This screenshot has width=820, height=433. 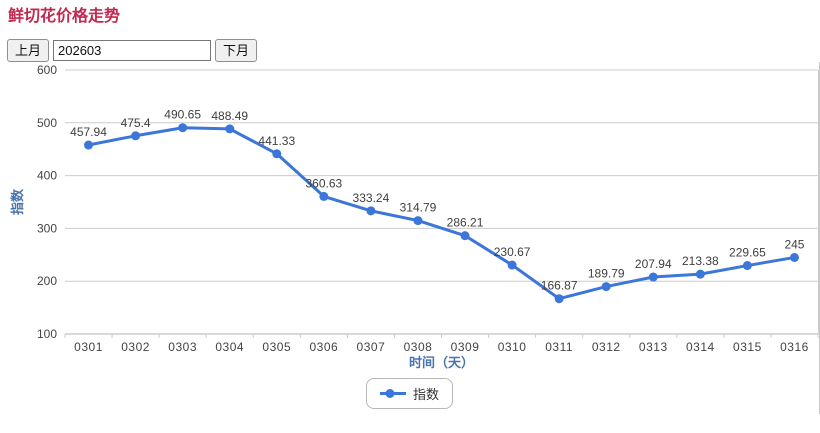 I want to click on data-point-label: 333.24, so click(x=371, y=198).